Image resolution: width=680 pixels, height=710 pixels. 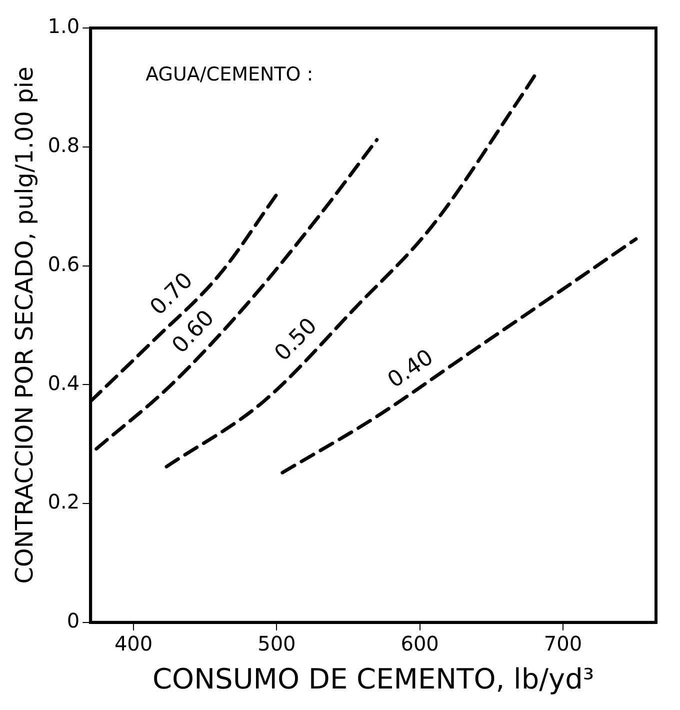 What do you see at coordinates (419, 644) in the screenshot?
I see `x-tick-label: 600` at bounding box center [419, 644].